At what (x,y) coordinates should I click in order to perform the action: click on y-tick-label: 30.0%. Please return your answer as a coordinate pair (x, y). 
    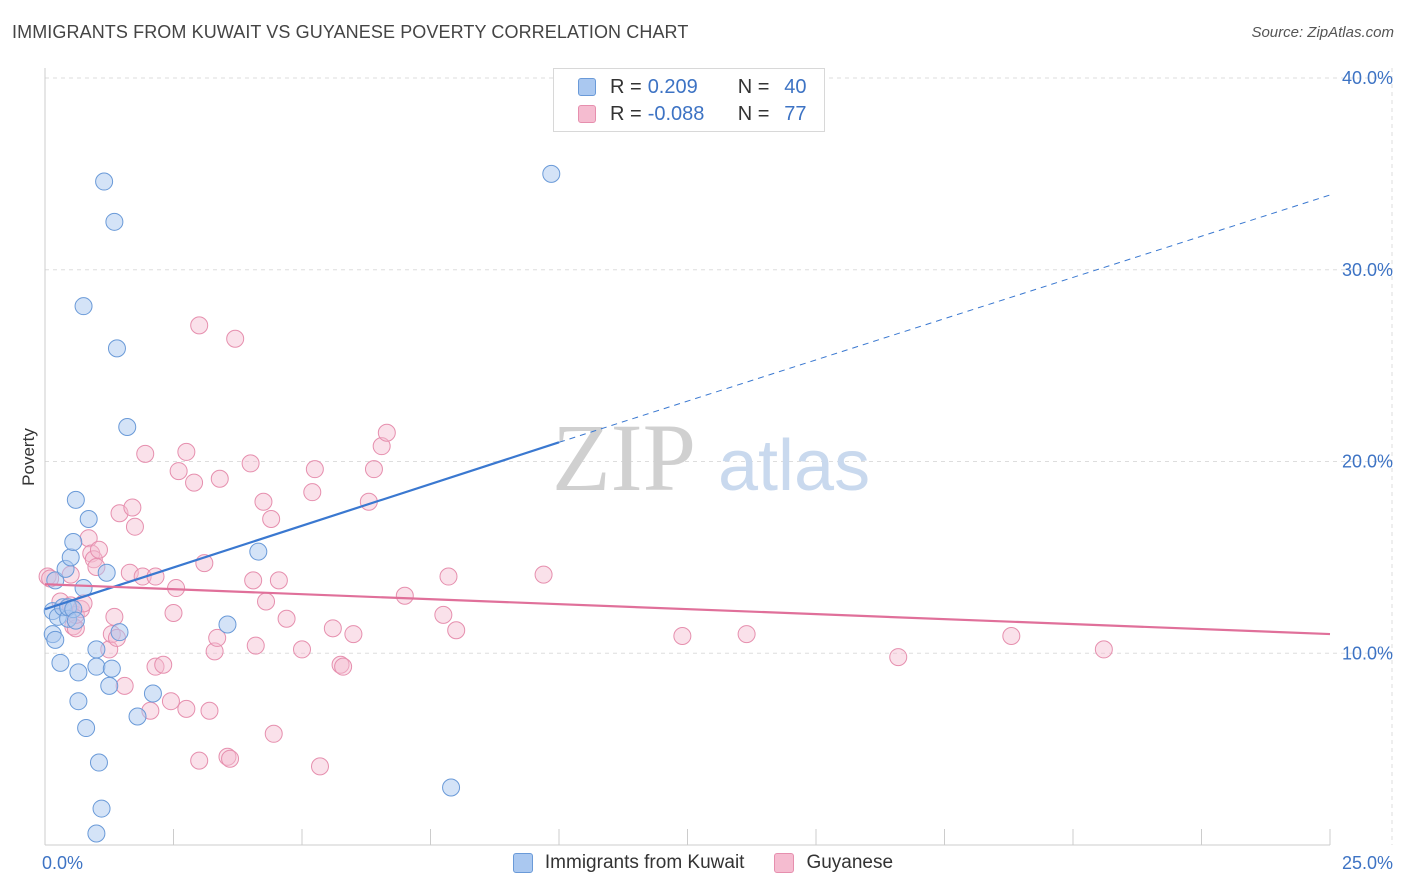
    Looking at the image, I should click on (1367, 270).